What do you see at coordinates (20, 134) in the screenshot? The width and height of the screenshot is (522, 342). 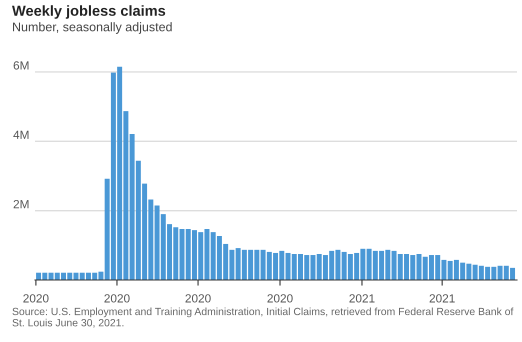 I see `y-tick-label: 4M` at bounding box center [20, 134].